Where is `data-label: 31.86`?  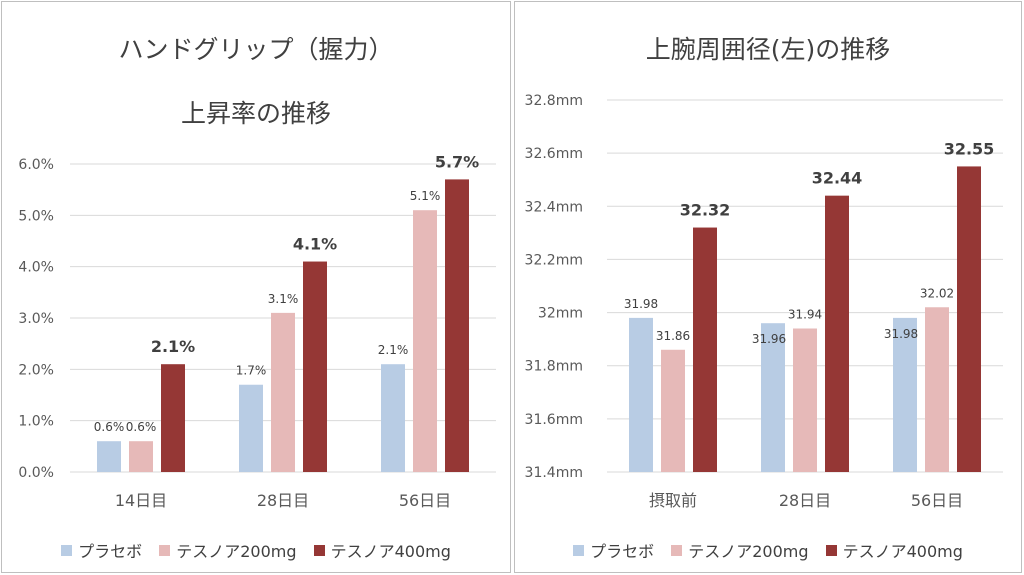 data-label: 31.86 is located at coordinates (673, 336).